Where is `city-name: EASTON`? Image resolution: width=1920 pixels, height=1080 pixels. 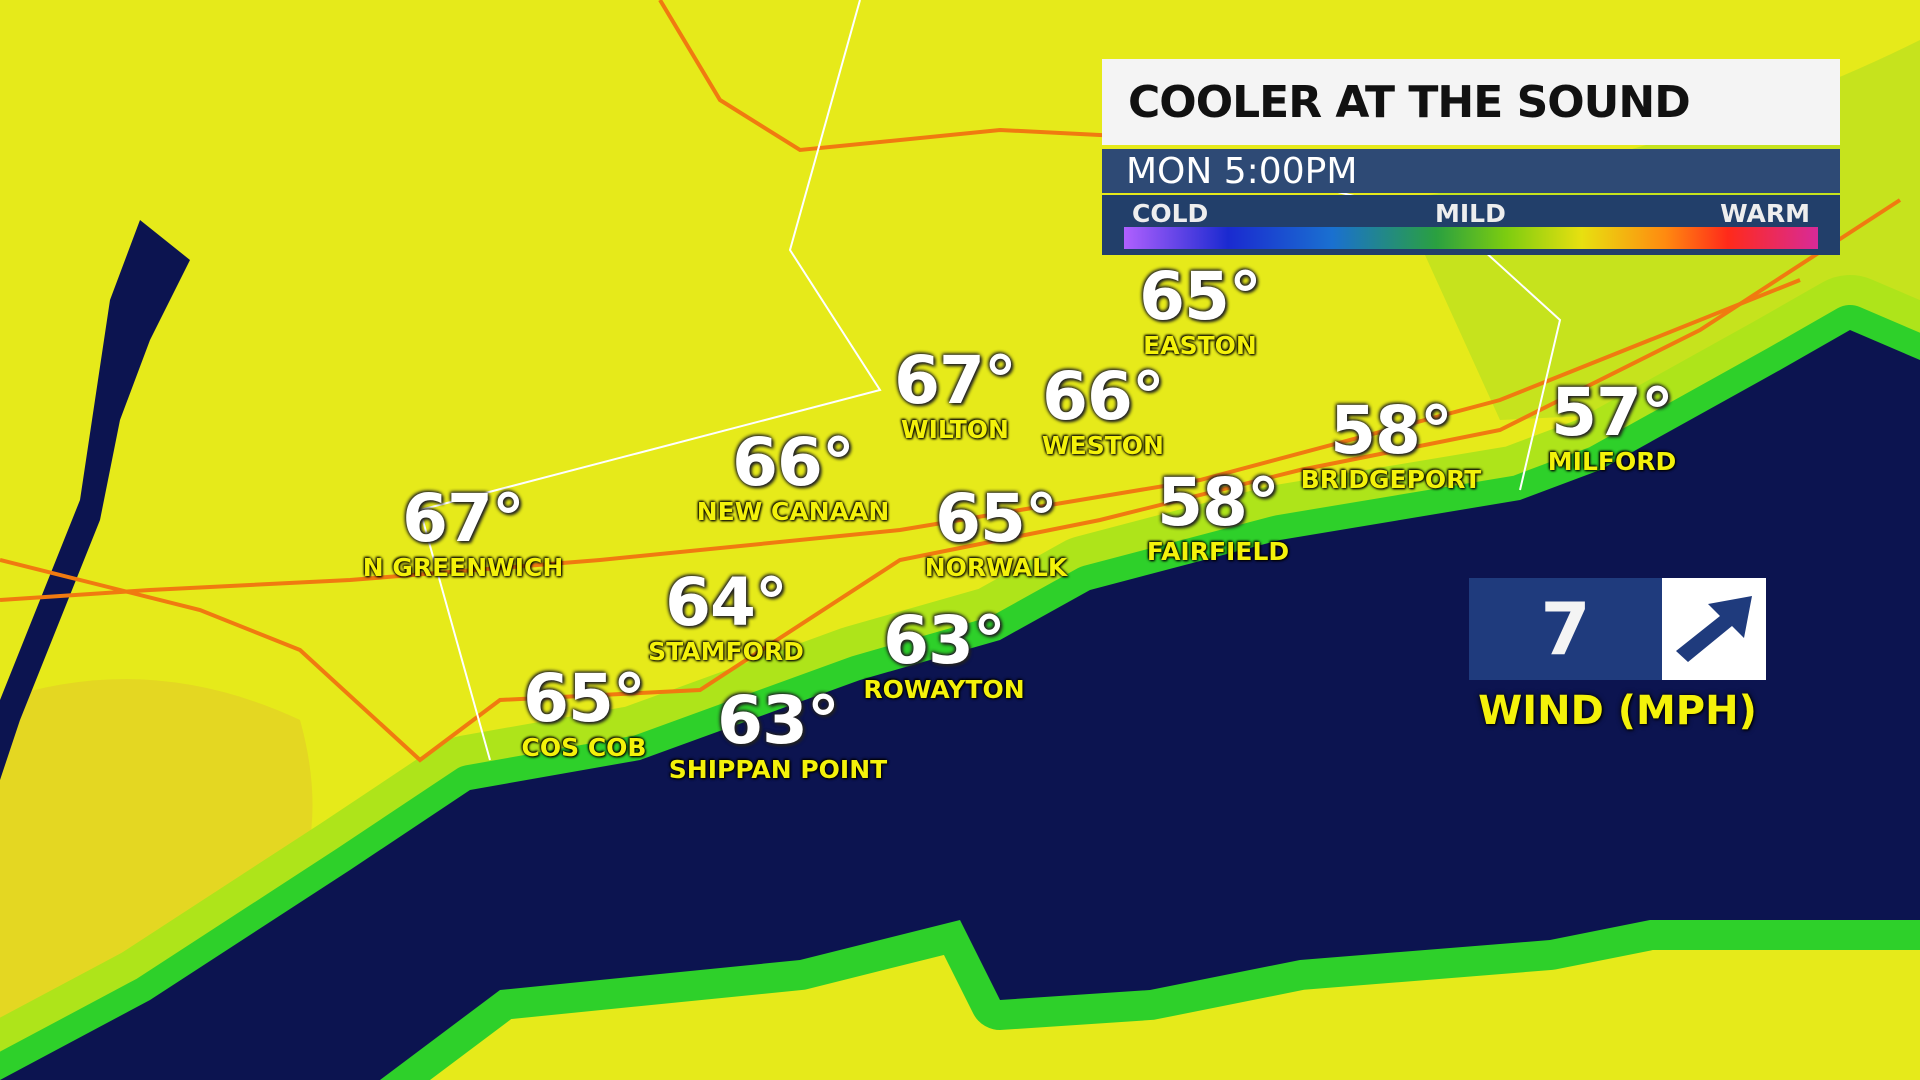
city-name: EASTON is located at coordinates (1200, 345).